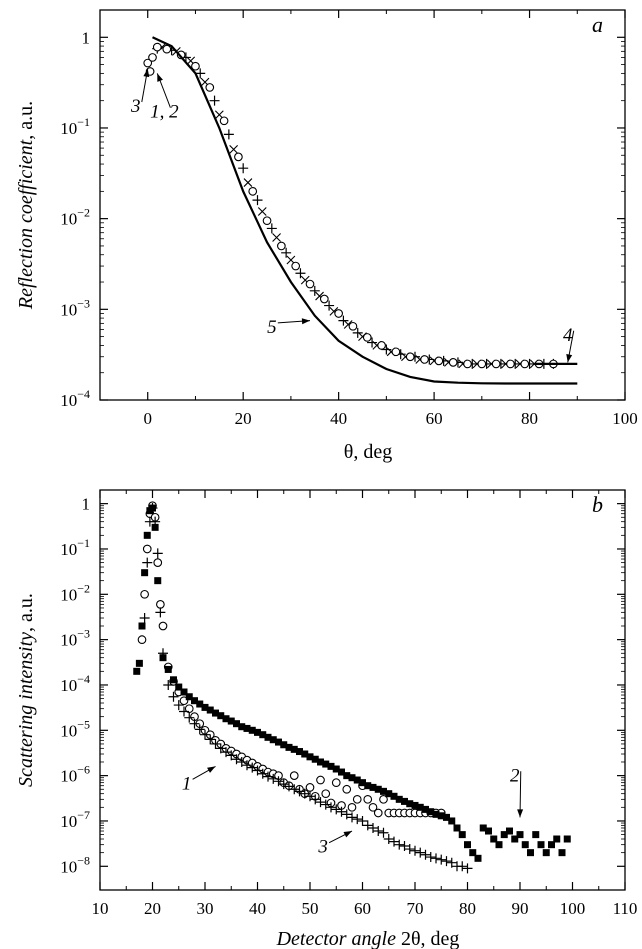  What do you see at coordinates (573, 908) in the screenshot?
I see `x-tick-label: 100` at bounding box center [573, 908].